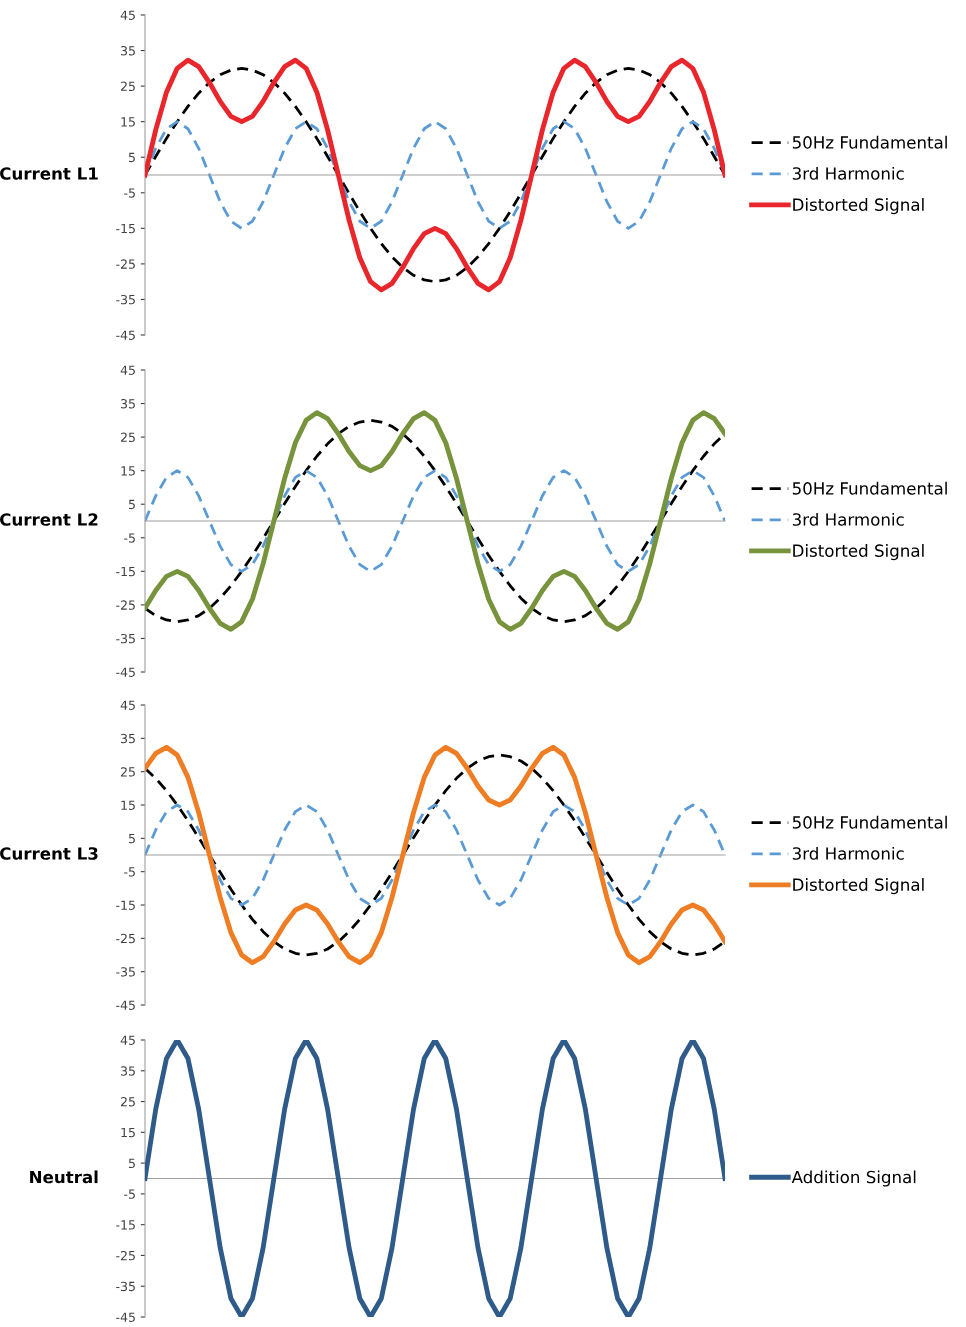 This screenshot has height=1327, width=966. What do you see at coordinates (49, 173) in the screenshot?
I see `y-axis-title: Current L1` at bounding box center [49, 173].